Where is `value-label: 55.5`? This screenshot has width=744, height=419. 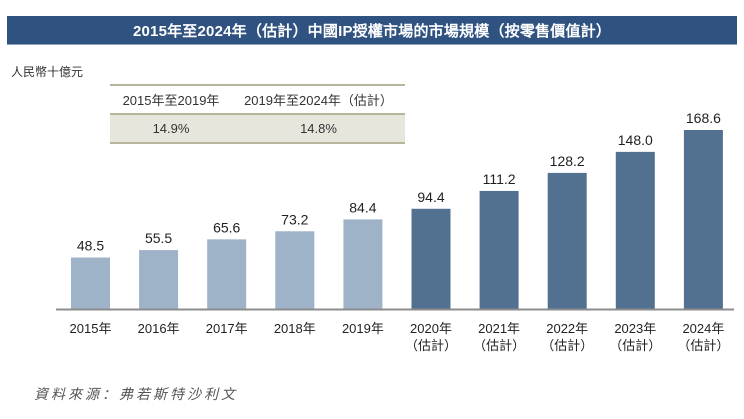
value-label: 55.5 is located at coordinates (158, 238).